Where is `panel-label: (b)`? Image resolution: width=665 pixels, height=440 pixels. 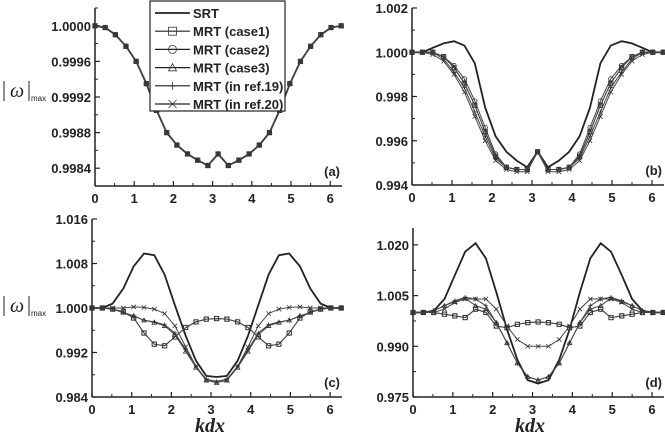 panel-label: (b) is located at coordinates (653, 170).